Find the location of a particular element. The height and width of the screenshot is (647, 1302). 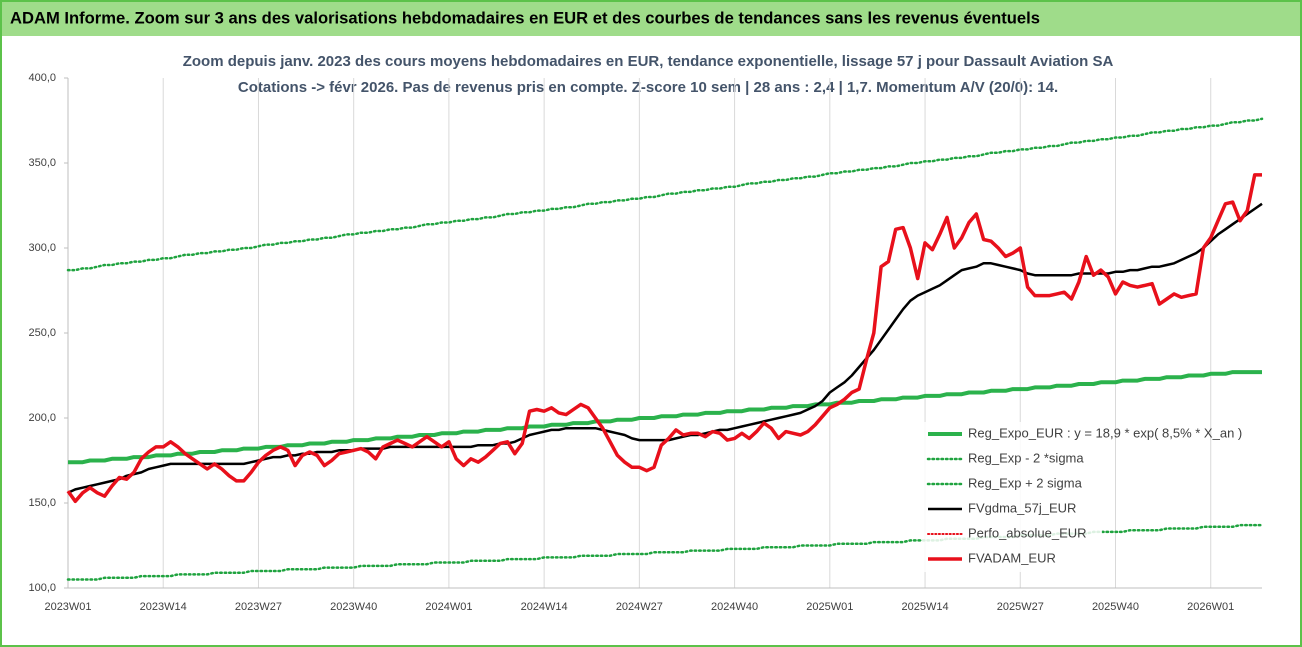

x-tick-label: 2024W27 is located at coordinates (639, 607).